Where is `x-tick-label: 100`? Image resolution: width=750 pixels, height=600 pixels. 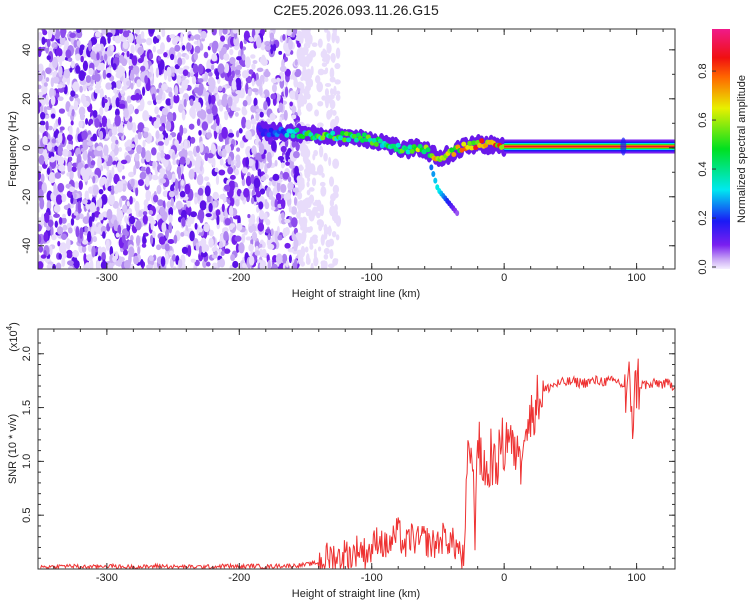 x-tick-label: 100 is located at coordinates (636, 578).